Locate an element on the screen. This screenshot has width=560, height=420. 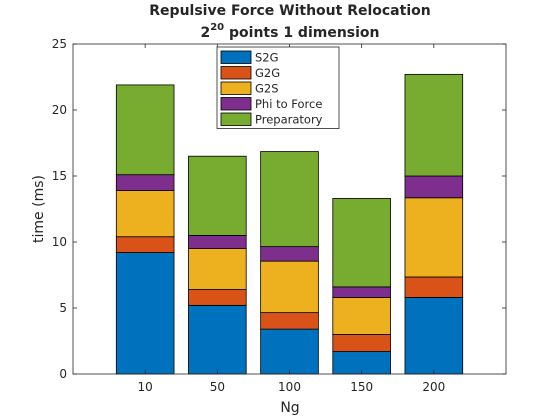
legend-label: G2S is located at coordinates (267, 89).